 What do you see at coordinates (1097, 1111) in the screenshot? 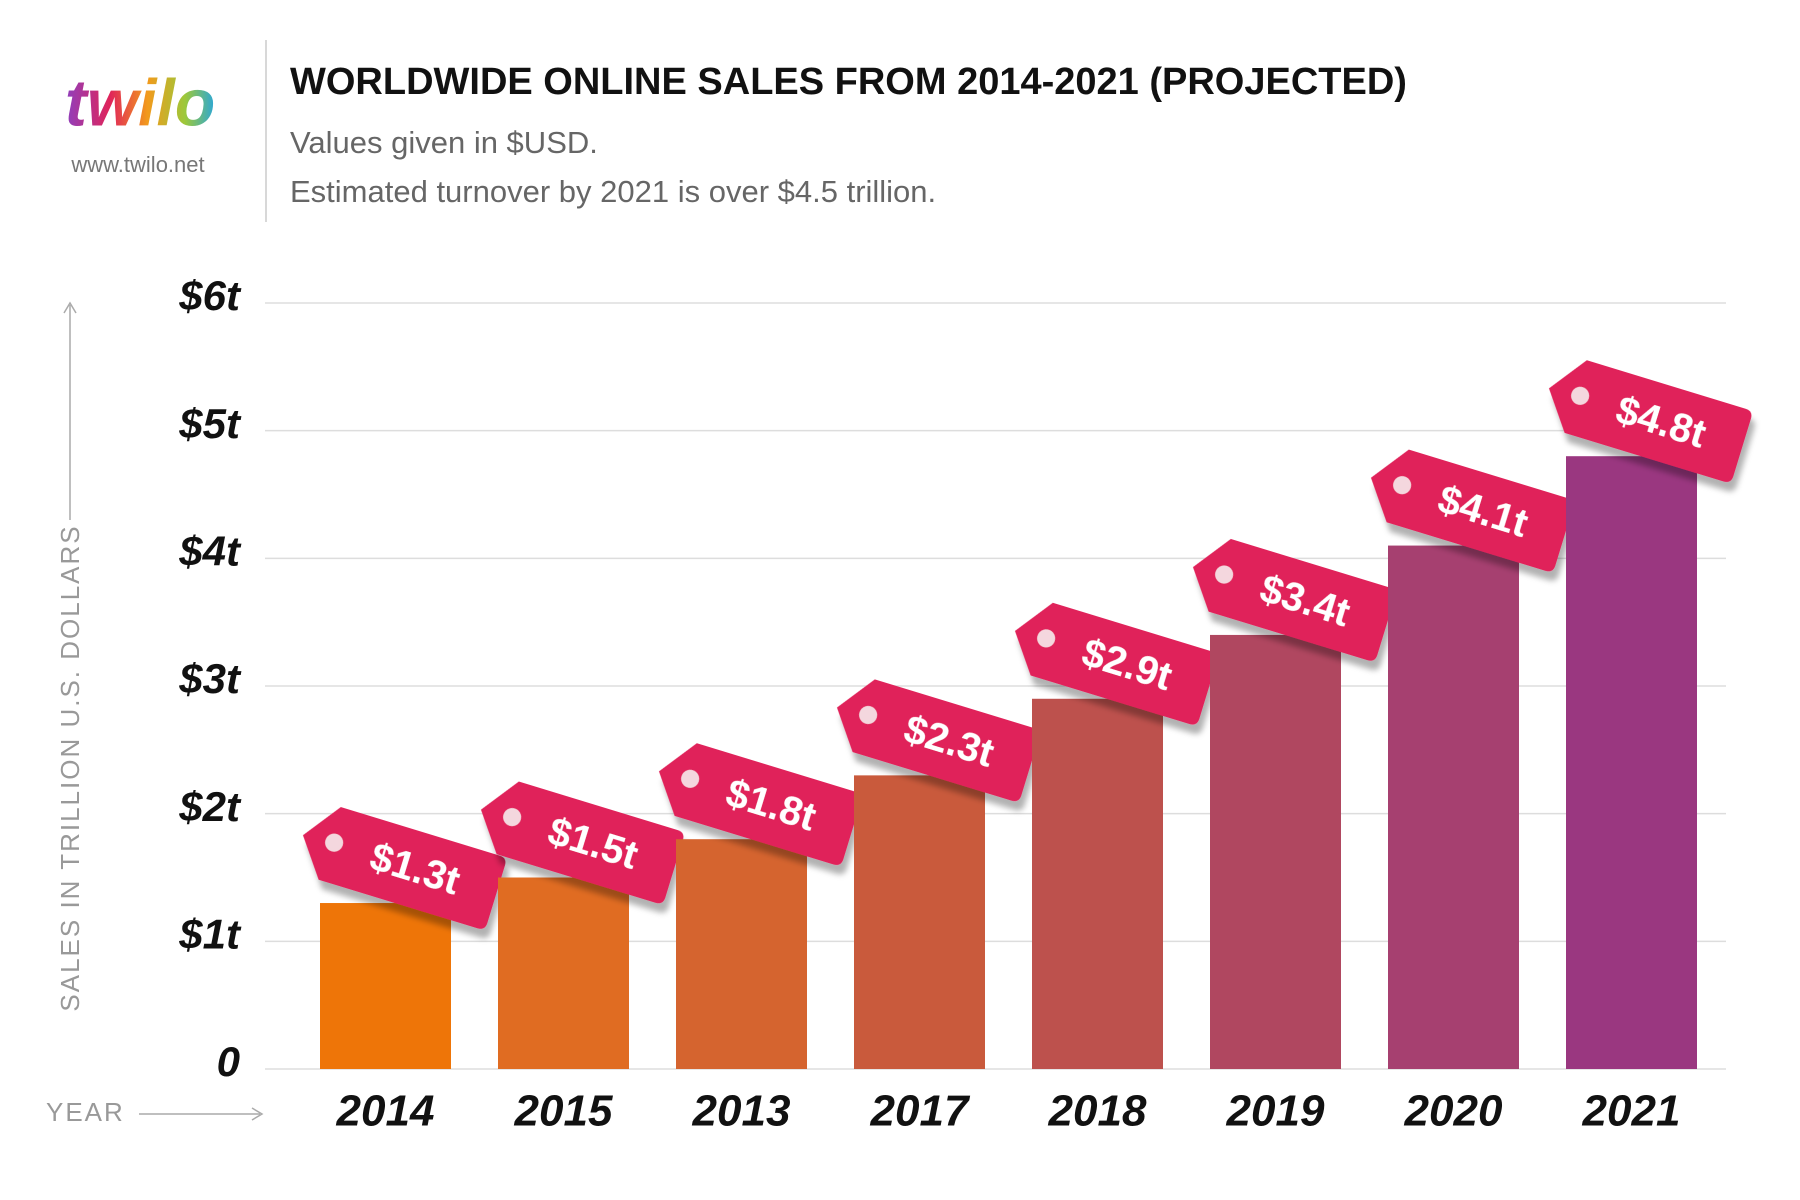
I see `x-tick-label: 2018` at bounding box center [1097, 1111].